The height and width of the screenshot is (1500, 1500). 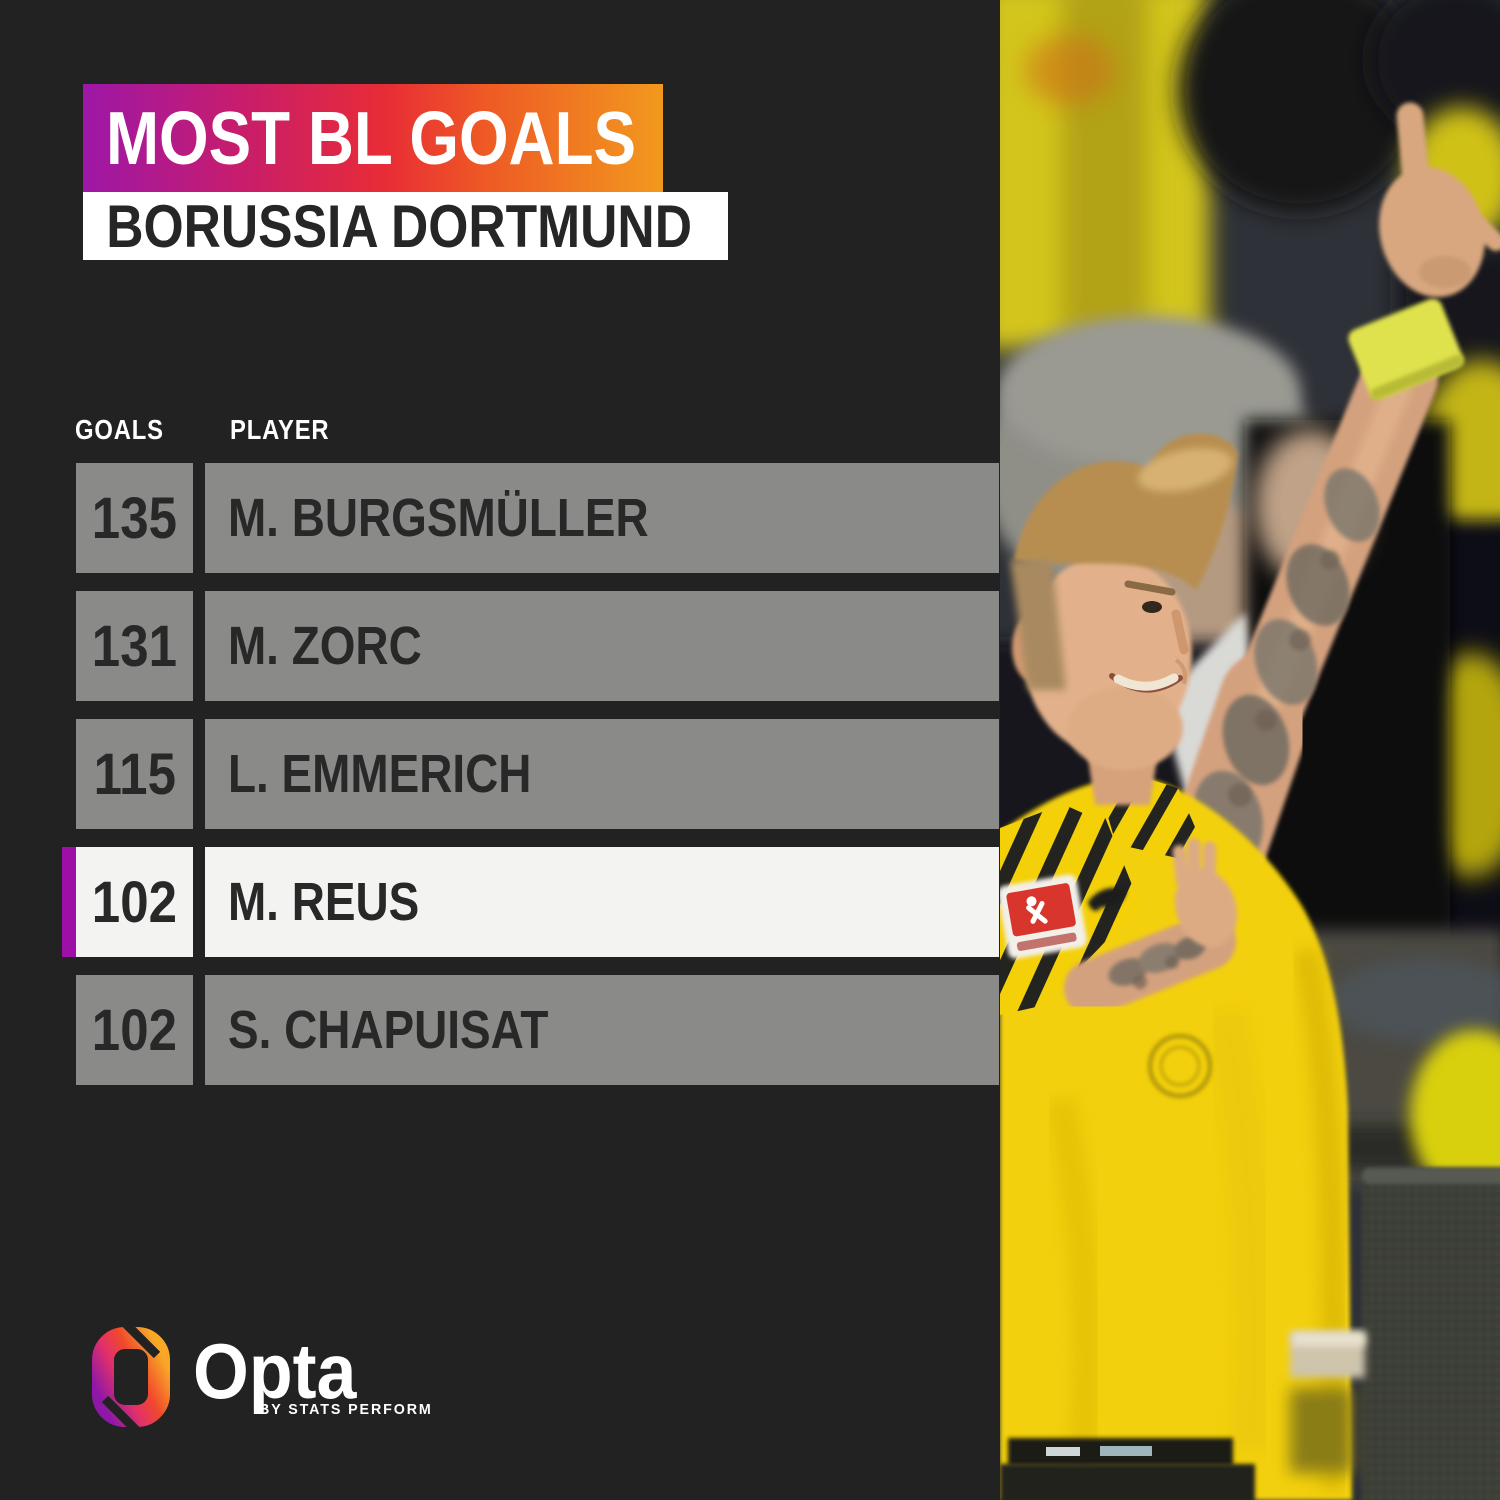 I want to click on page-title: MOST BL GOALS, so click(x=371, y=138).